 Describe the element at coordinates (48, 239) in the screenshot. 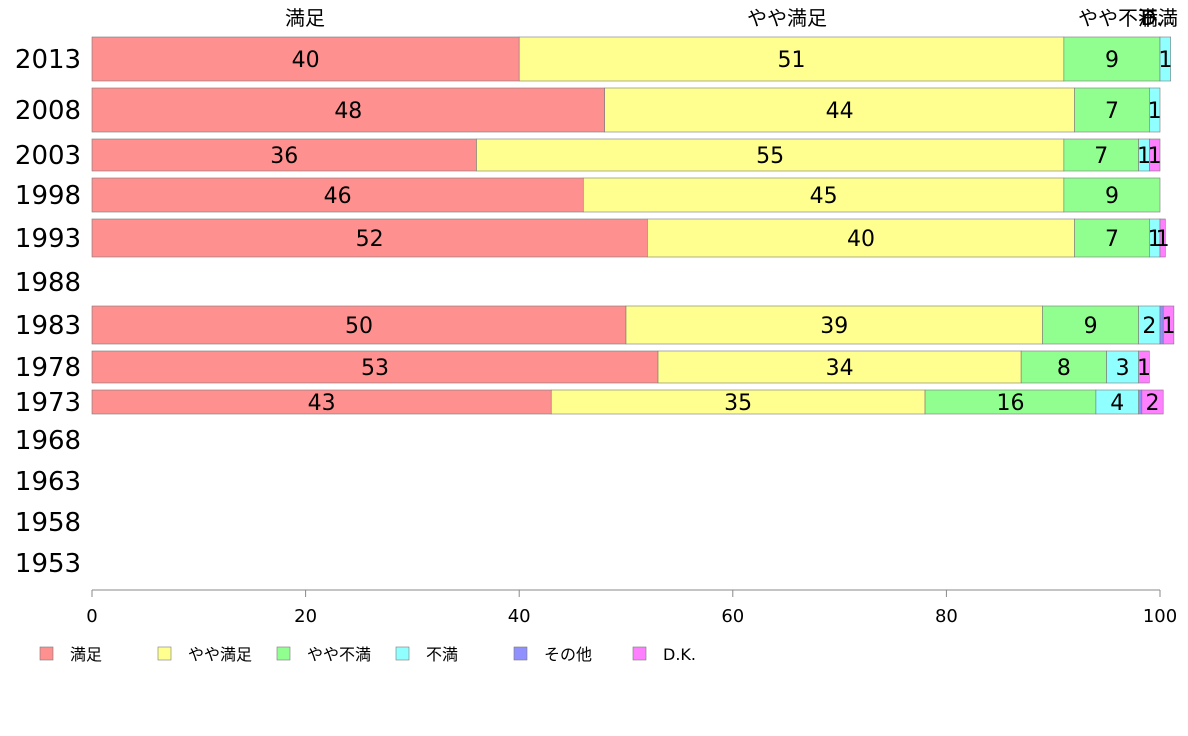

I see `category-label: 1993` at that location.